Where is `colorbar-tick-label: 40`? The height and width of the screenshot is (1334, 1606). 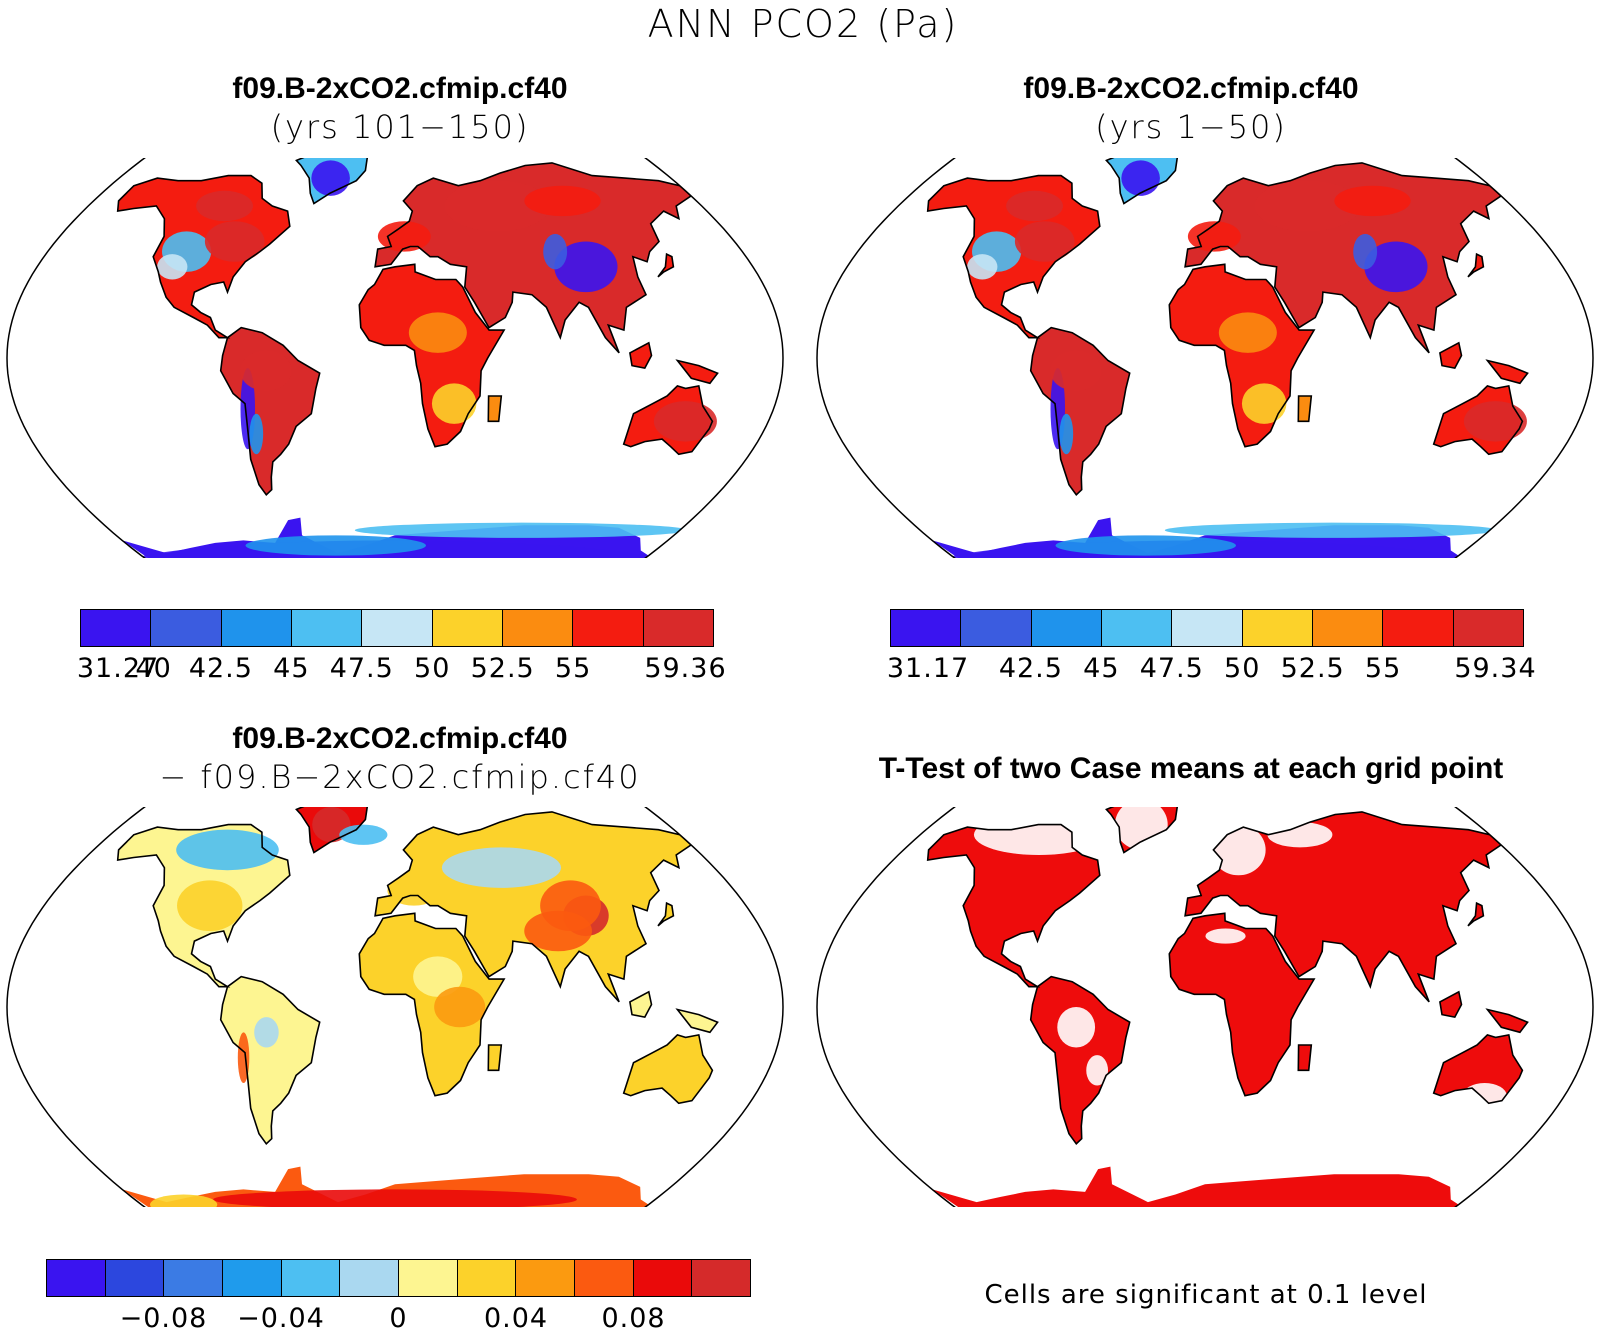 colorbar-tick-label: 40 is located at coordinates (153, 668).